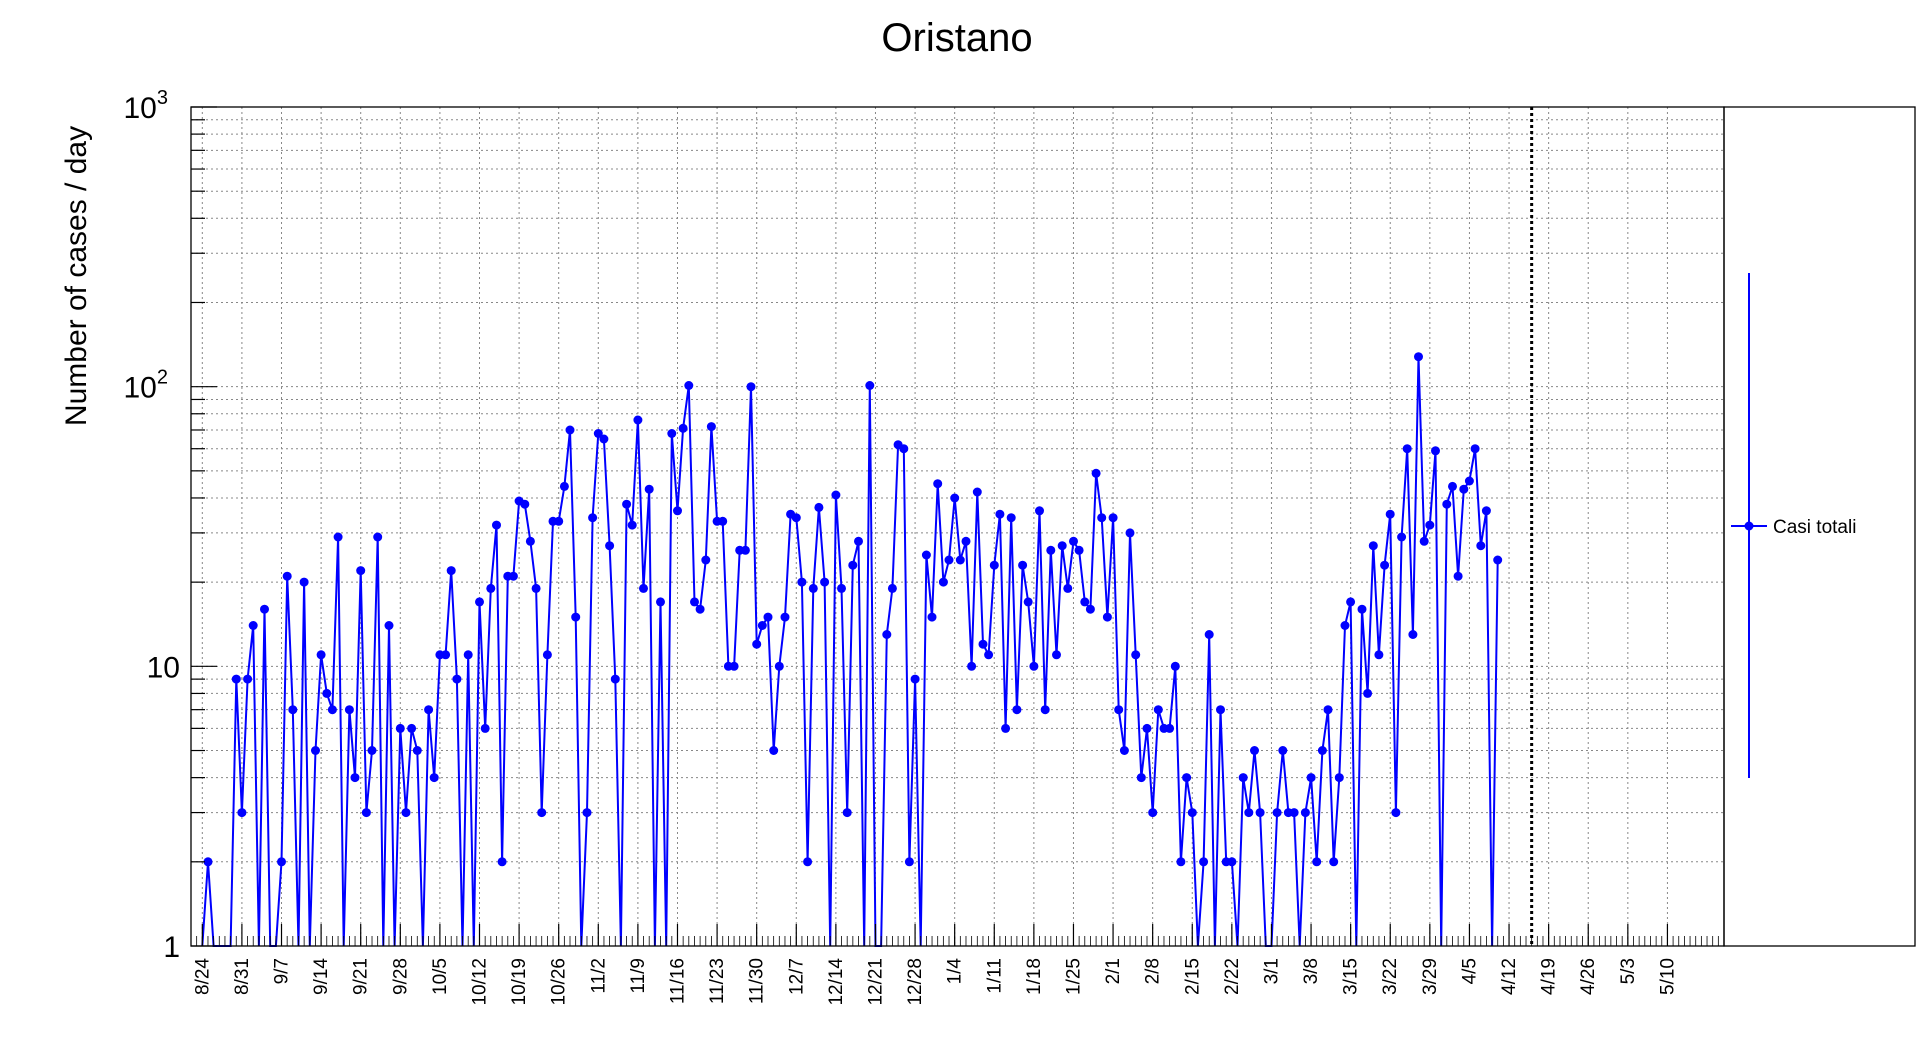  Describe the element at coordinates (1469, 971) in the screenshot. I see `x-tick-label: 4/5` at that location.